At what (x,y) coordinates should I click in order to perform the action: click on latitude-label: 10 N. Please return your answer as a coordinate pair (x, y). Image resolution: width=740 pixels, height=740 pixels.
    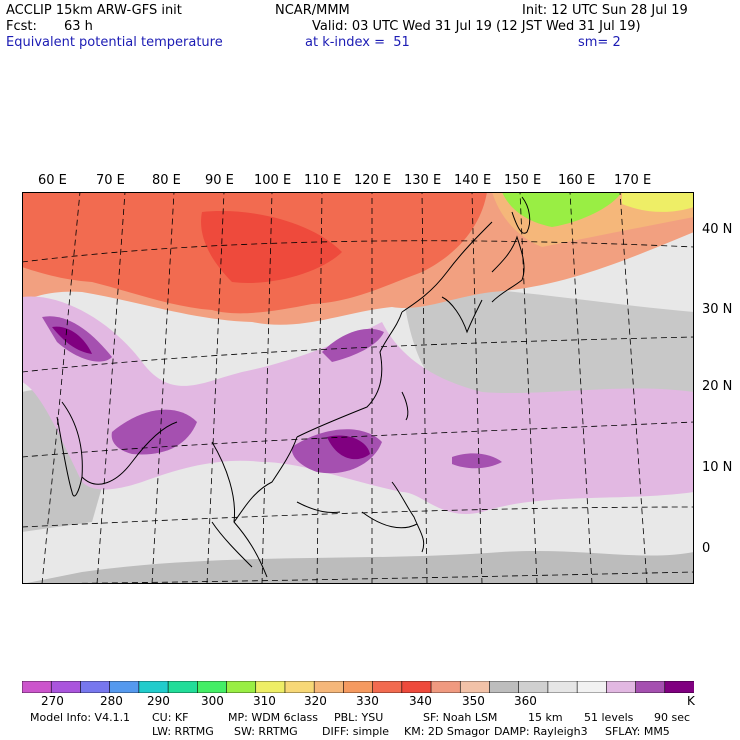
    Looking at the image, I should click on (717, 467).